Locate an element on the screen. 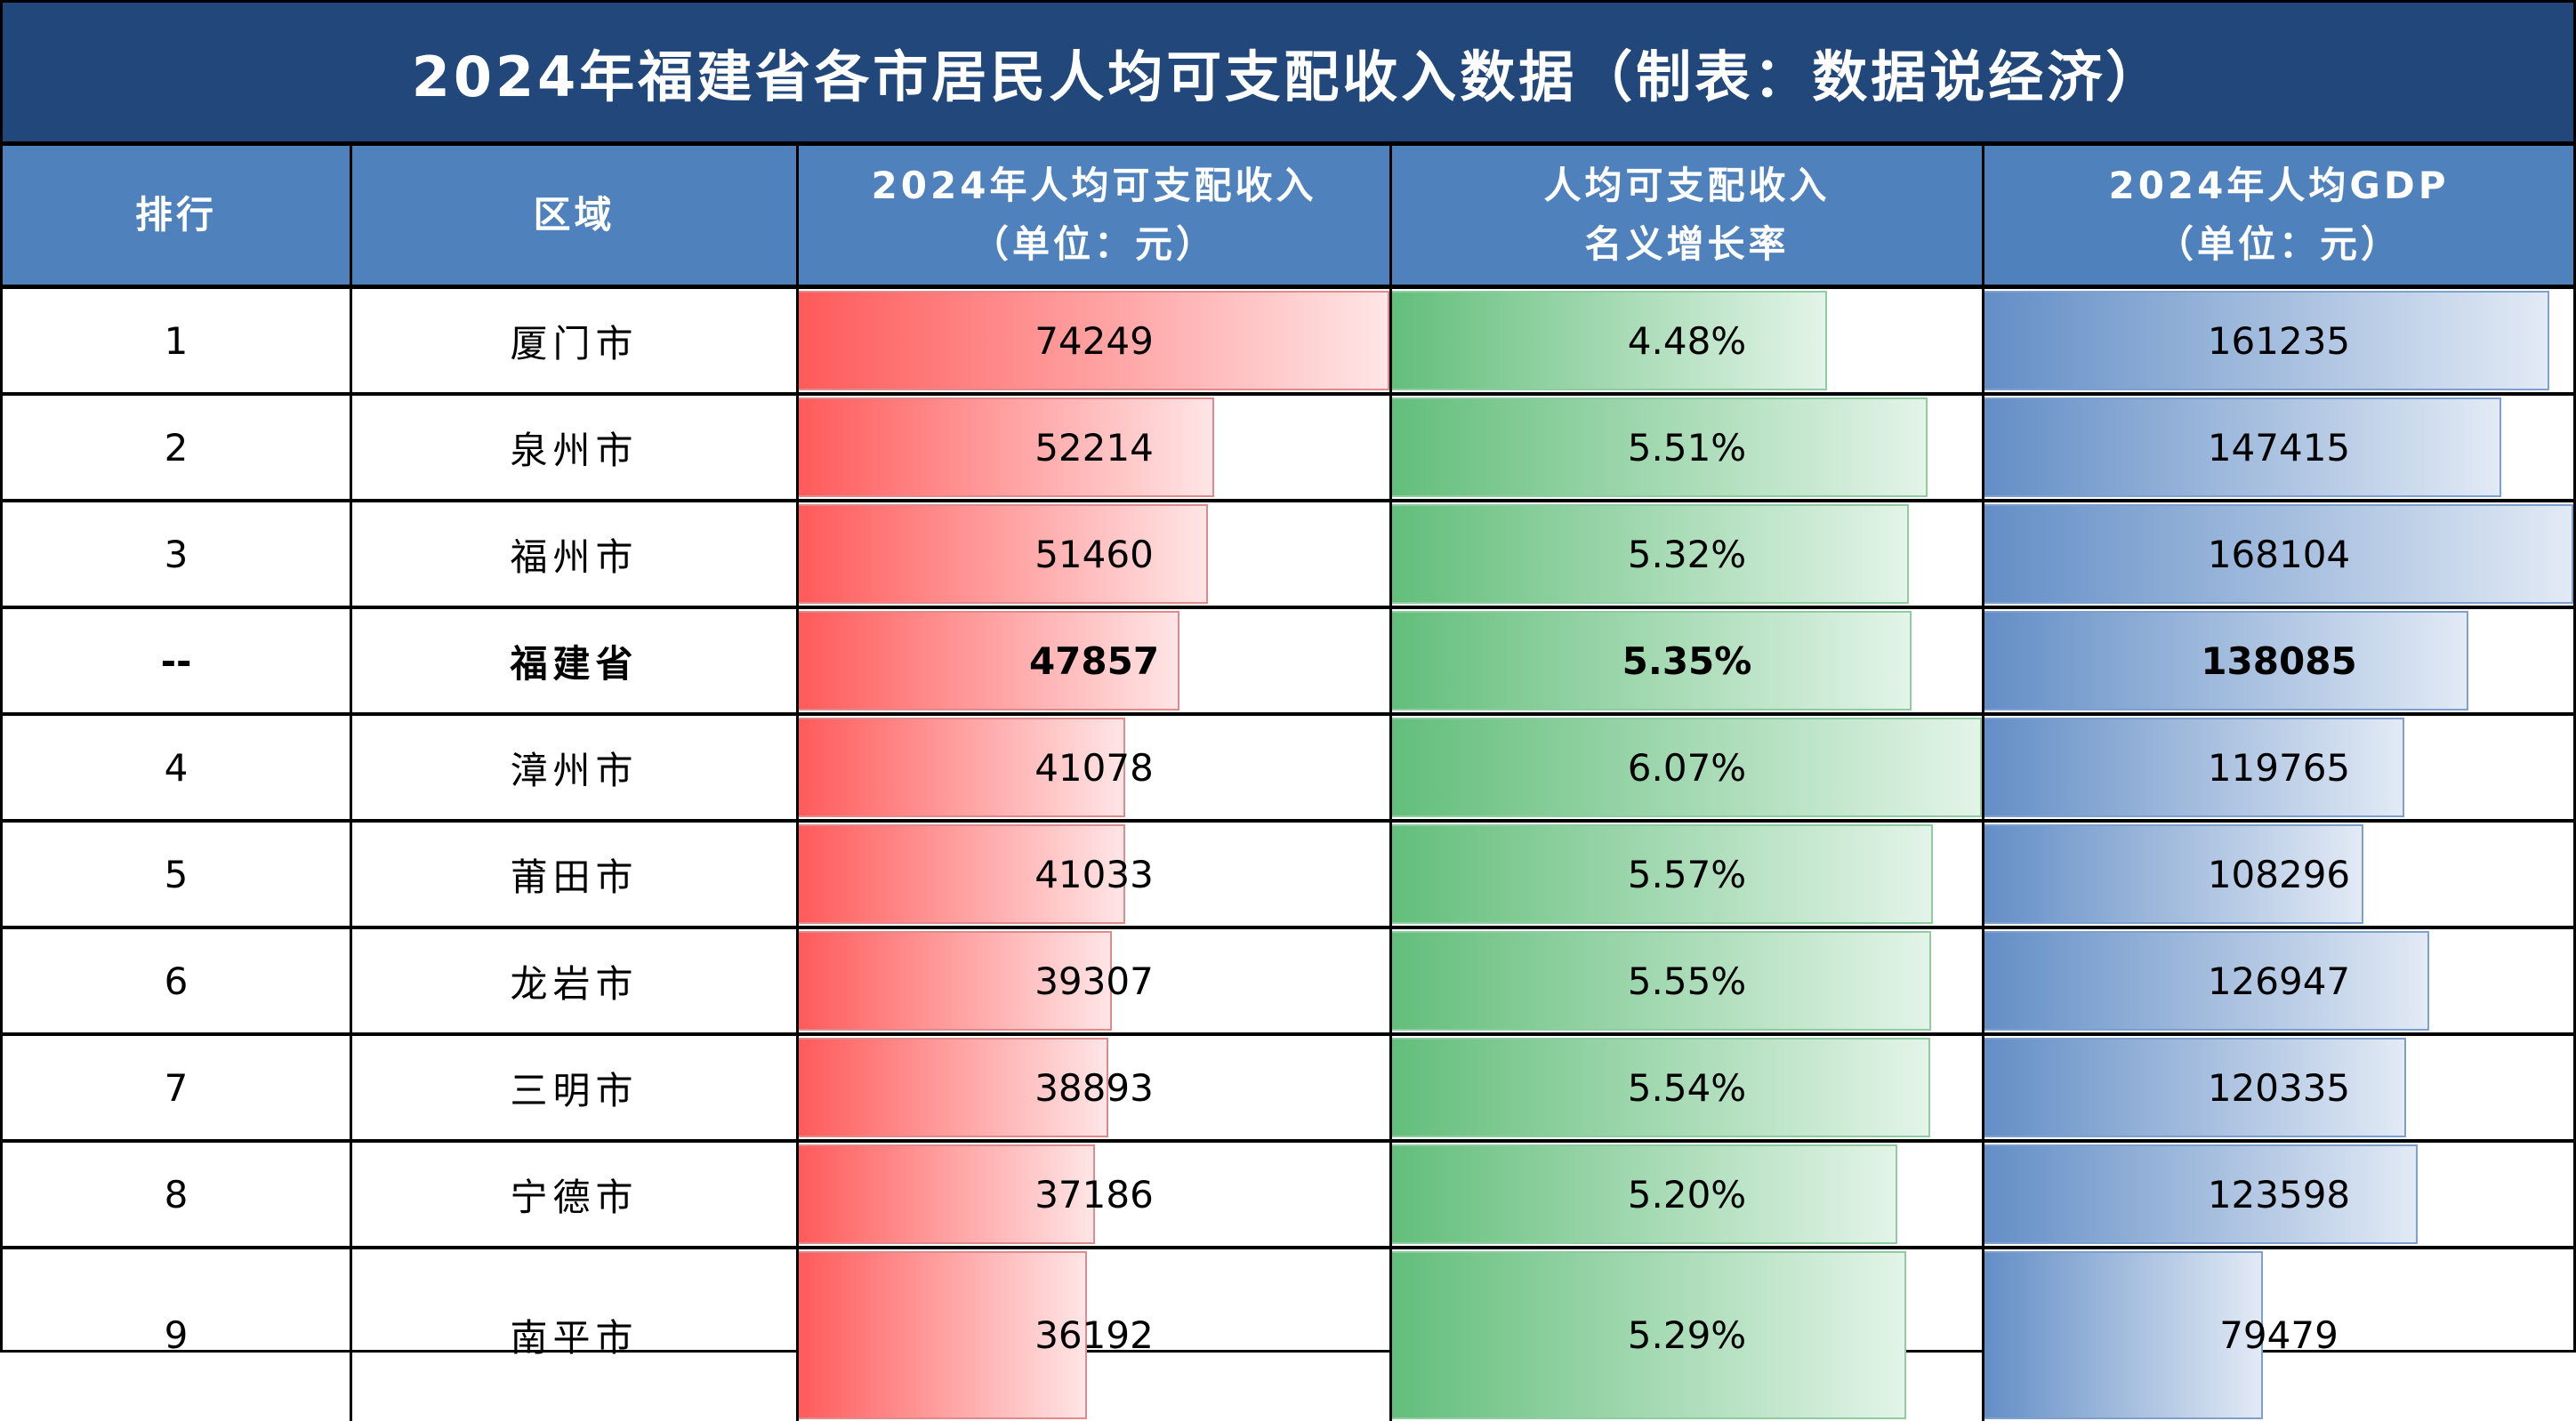 Image resolution: width=2576 pixels, height=1421 pixels. income-cell: 52214 is located at coordinates (1095, 448).